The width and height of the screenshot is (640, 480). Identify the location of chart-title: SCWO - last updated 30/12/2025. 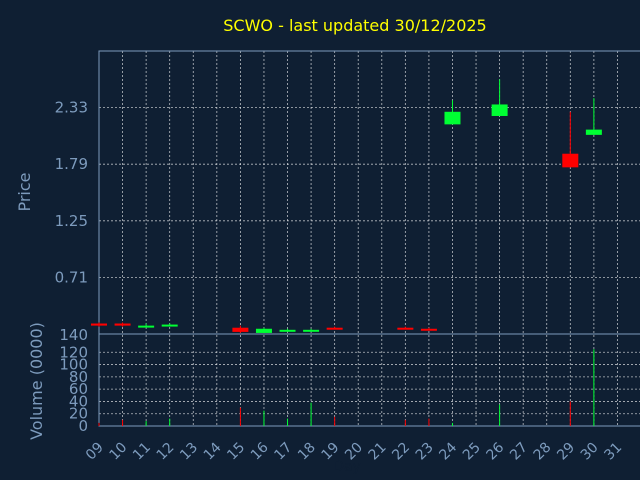
(354, 25).